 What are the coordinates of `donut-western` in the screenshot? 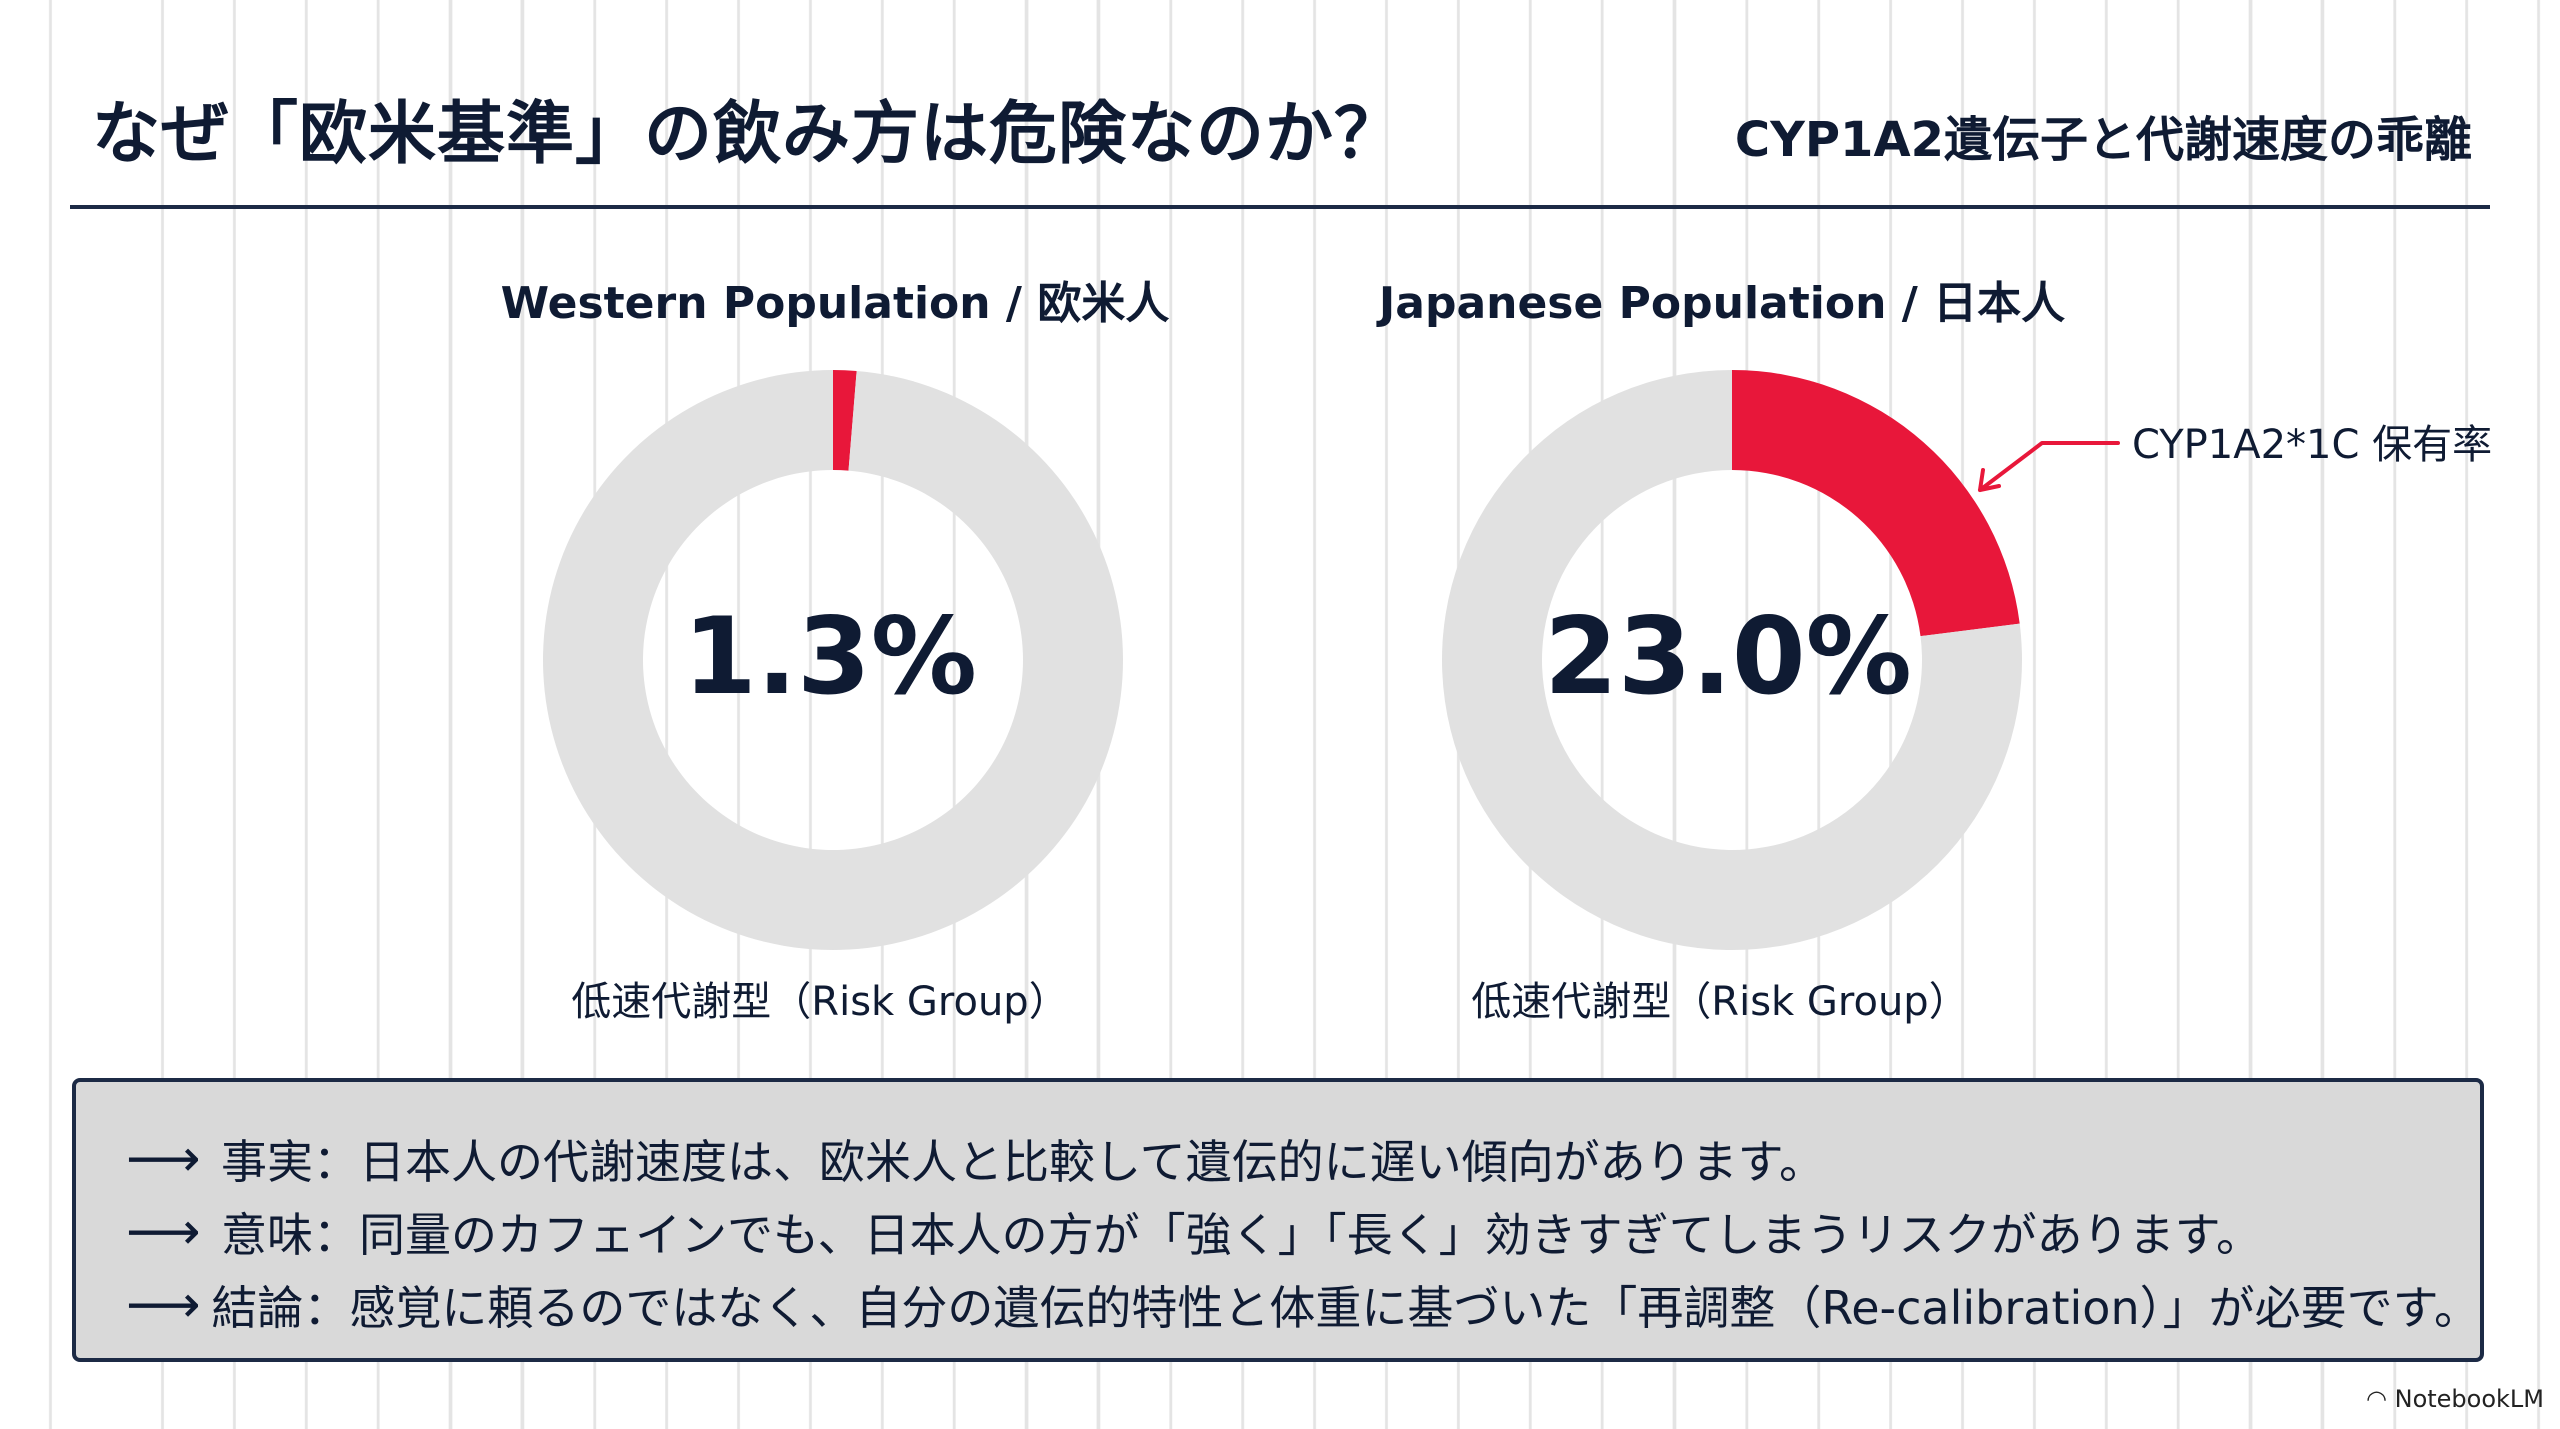 It's located at (833, 660).